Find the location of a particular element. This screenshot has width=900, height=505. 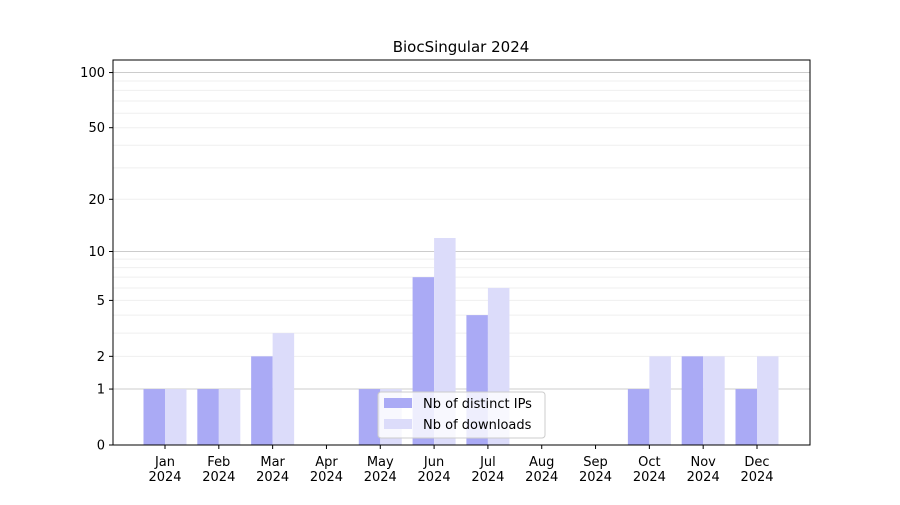

y-tick-label: 1 is located at coordinates (101, 390).